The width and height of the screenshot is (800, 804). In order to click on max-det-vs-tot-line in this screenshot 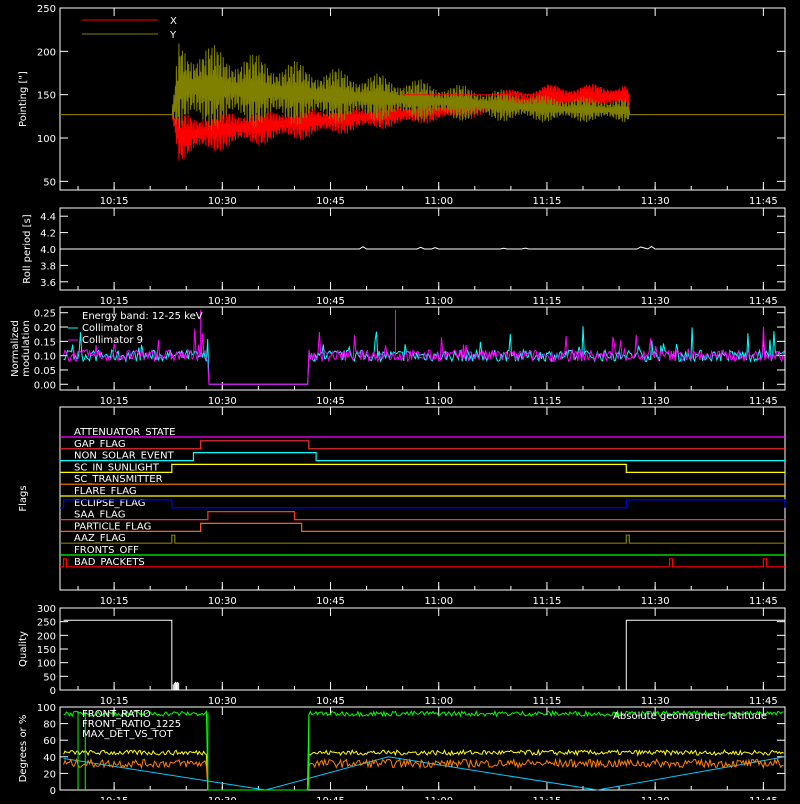, I will do `click(423, 774)`.